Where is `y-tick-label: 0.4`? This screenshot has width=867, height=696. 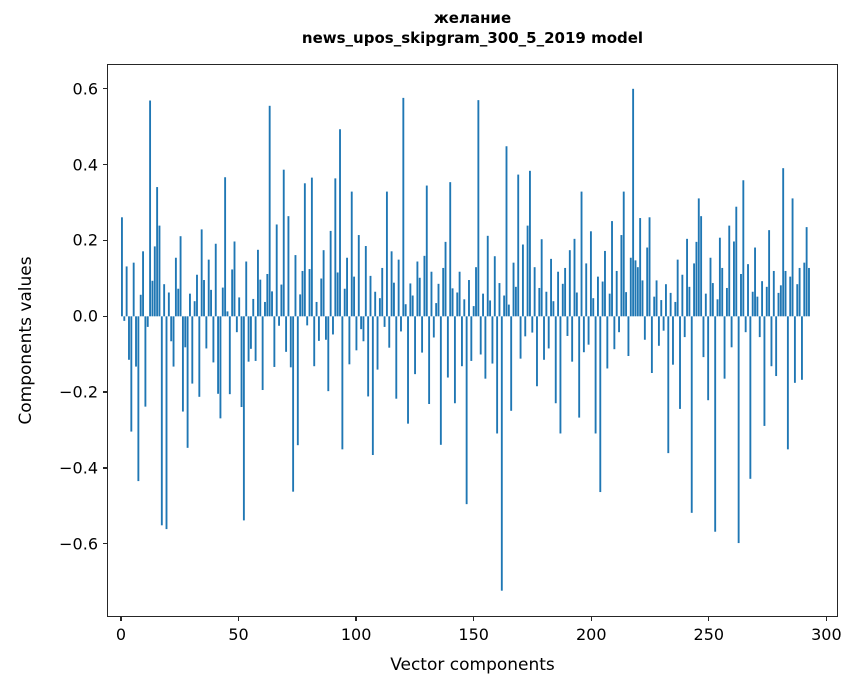
y-tick-label: 0.4 is located at coordinates (85, 164).